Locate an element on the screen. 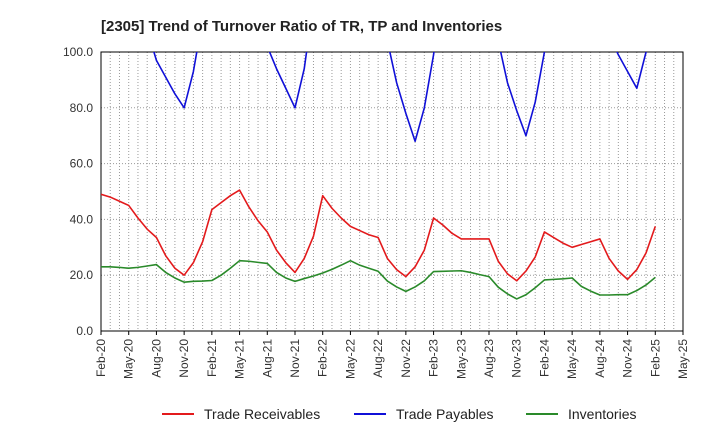 The image size is (720, 440). y-tick-label: 60.0 is located at coordinates (82, 164).